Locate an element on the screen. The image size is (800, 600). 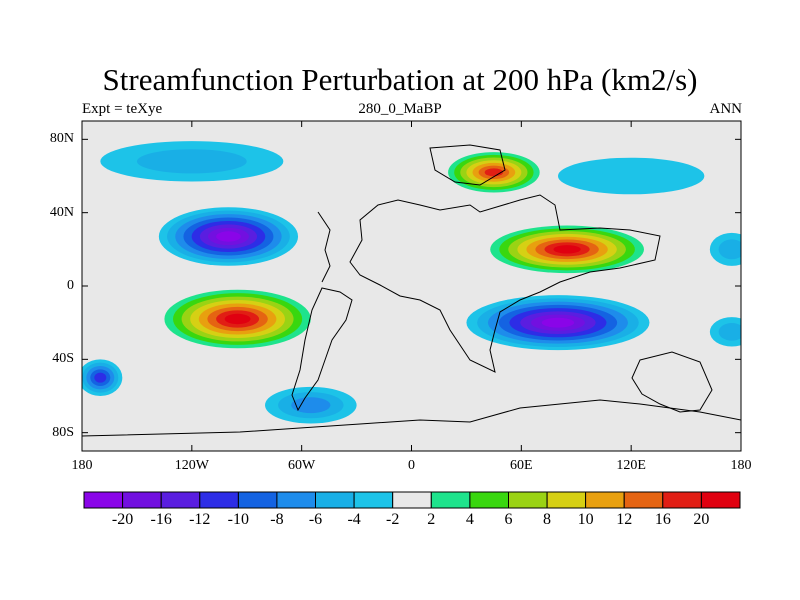
coastline-greenland is located at coordinates (467, 165).